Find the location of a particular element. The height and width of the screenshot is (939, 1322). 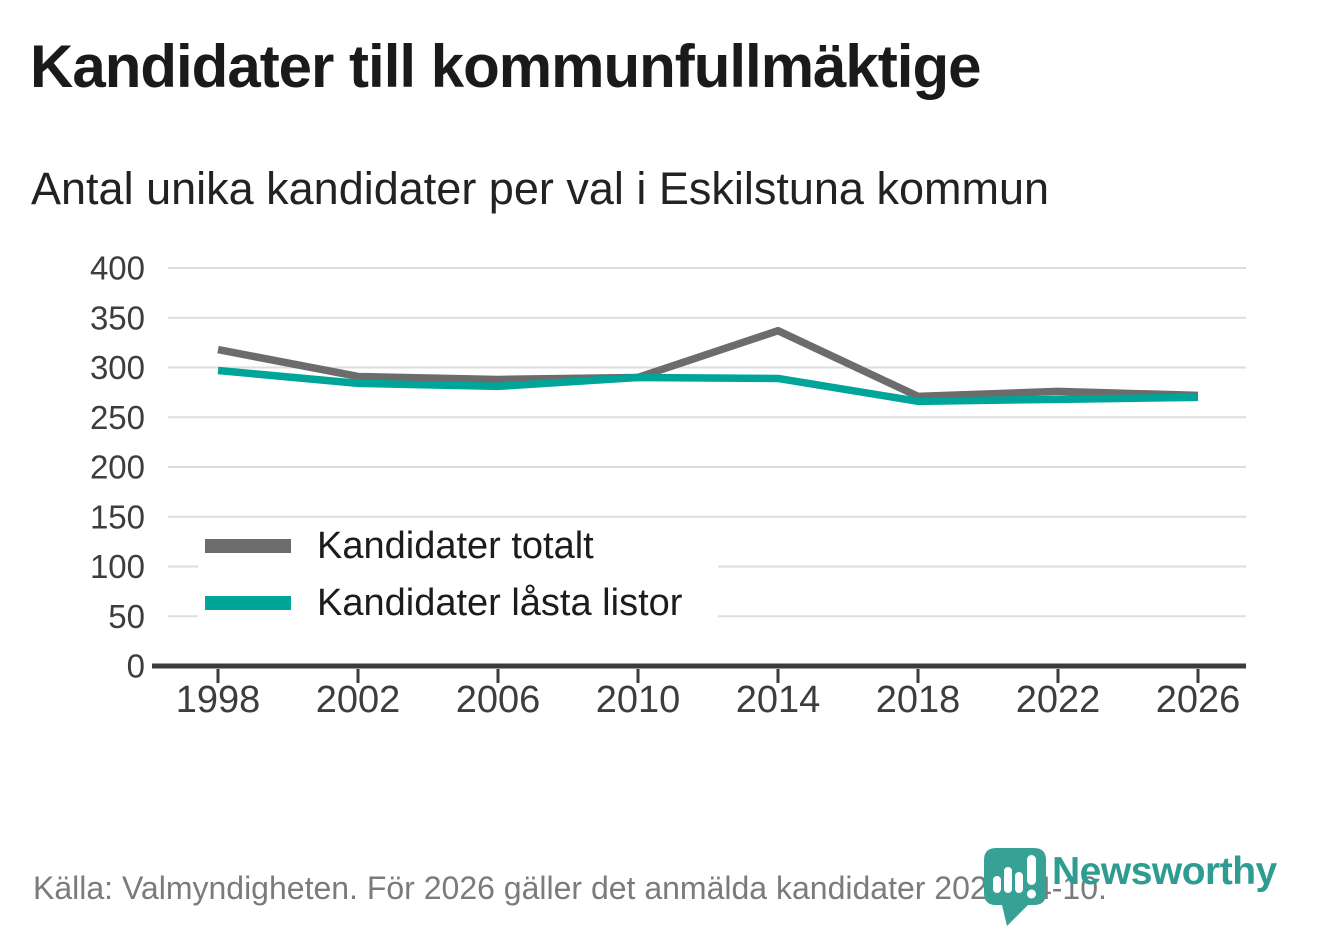

x-tick-label: 2026 is located at coordinates (1198, 700).